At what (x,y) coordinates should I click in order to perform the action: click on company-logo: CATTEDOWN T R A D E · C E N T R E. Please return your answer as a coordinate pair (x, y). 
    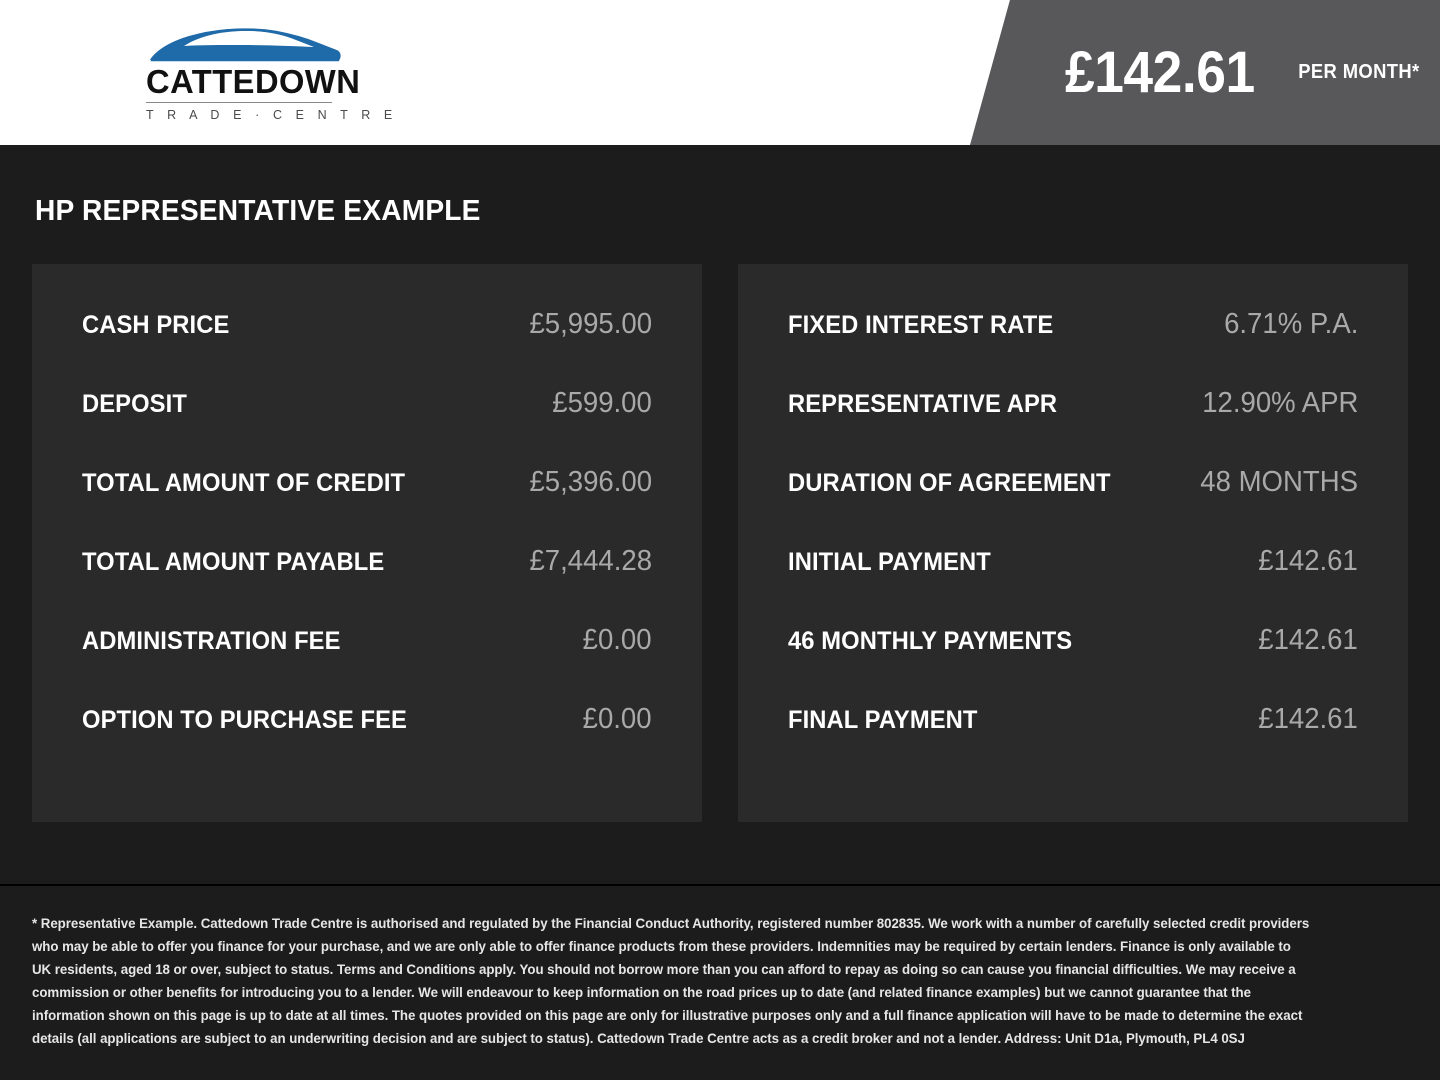
    Looking at the image, I should click on (269, 73).